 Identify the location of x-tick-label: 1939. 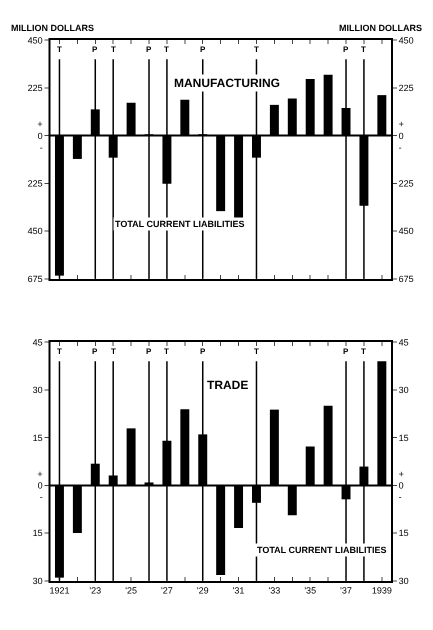
(382, 591).